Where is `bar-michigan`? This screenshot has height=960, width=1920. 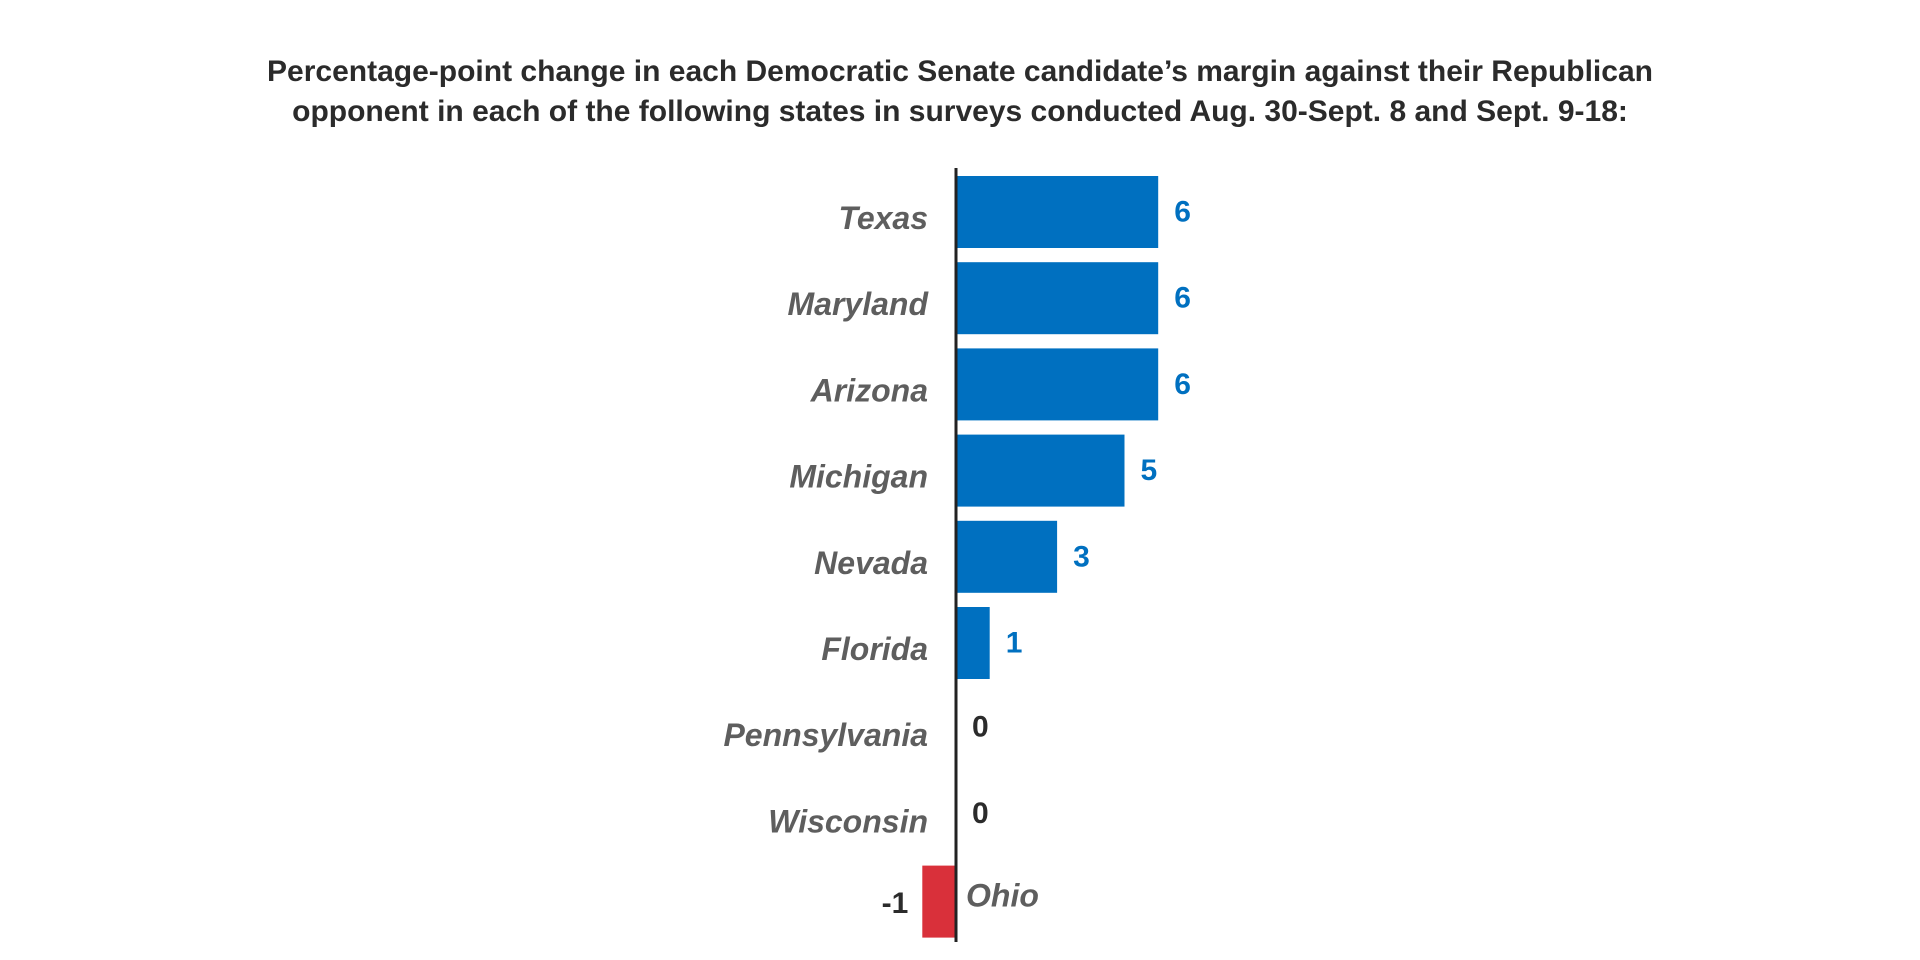
bar-michigan is located at coordinates (1040, 470).